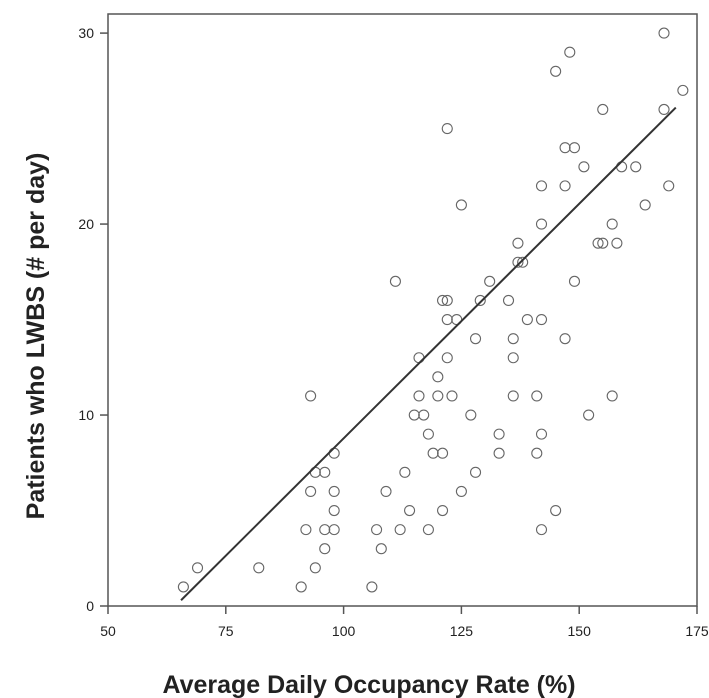 The width and height of the screenshot is (709, 698). Describe the element at coordinates (226, 631) in the screenshot. I see `x-tick-label: 75` at that location.